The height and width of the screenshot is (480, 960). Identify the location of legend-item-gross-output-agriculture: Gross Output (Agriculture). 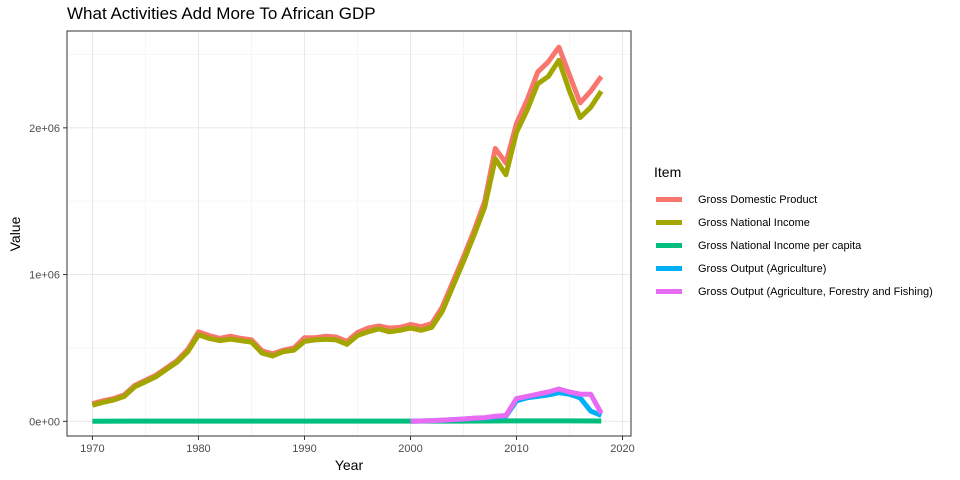
(793, 268).